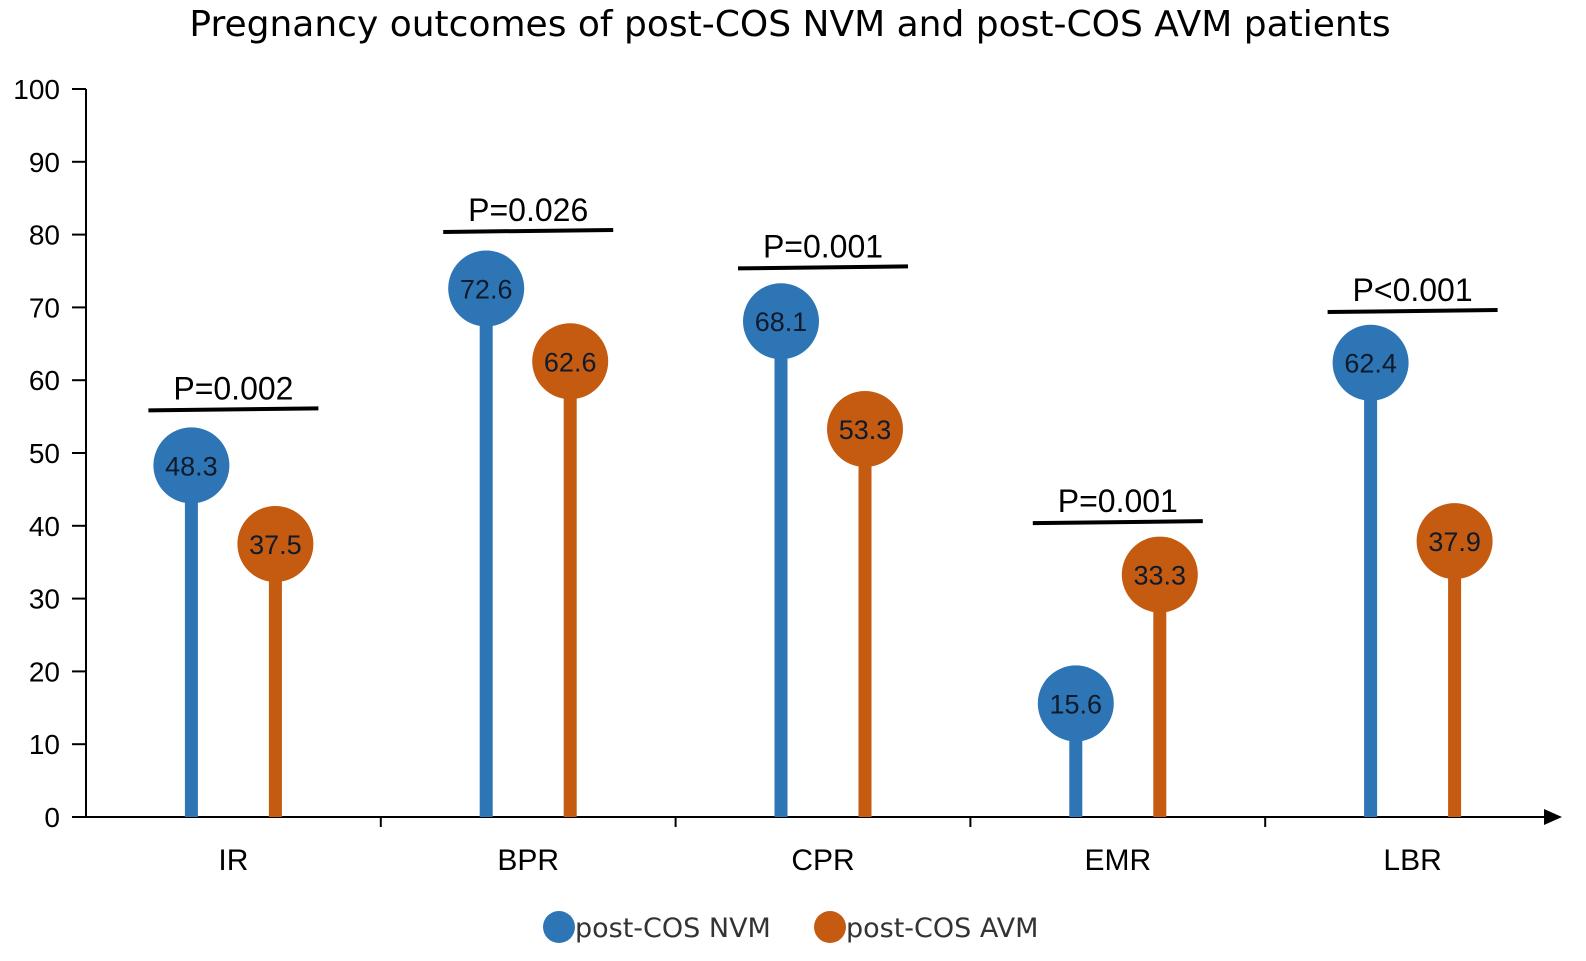 This screenshot has width=1586, height=961. I want to click on data-label: 37.9, so click(1454, 542).